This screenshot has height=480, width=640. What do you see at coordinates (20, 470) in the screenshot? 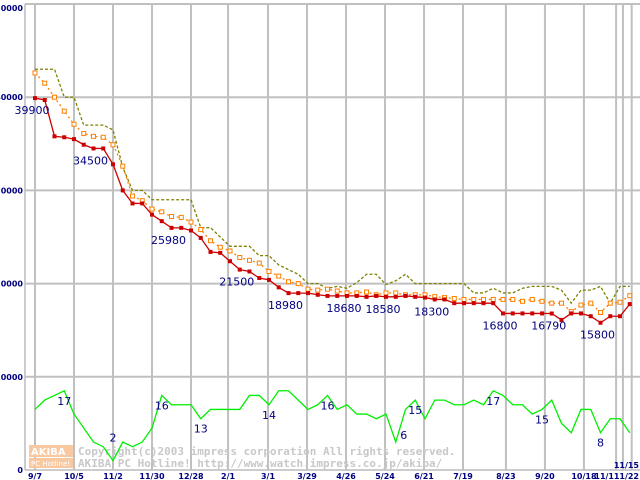
I see `y-tick-label: 0` at bounding box center [20, 470].